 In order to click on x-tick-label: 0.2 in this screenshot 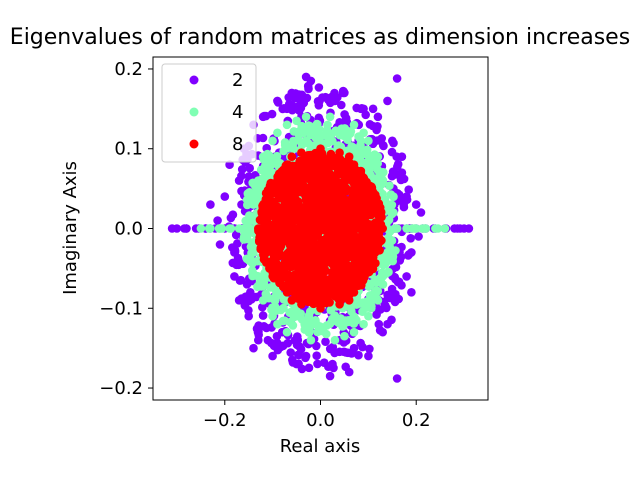, I will do `click(416, 420)`.